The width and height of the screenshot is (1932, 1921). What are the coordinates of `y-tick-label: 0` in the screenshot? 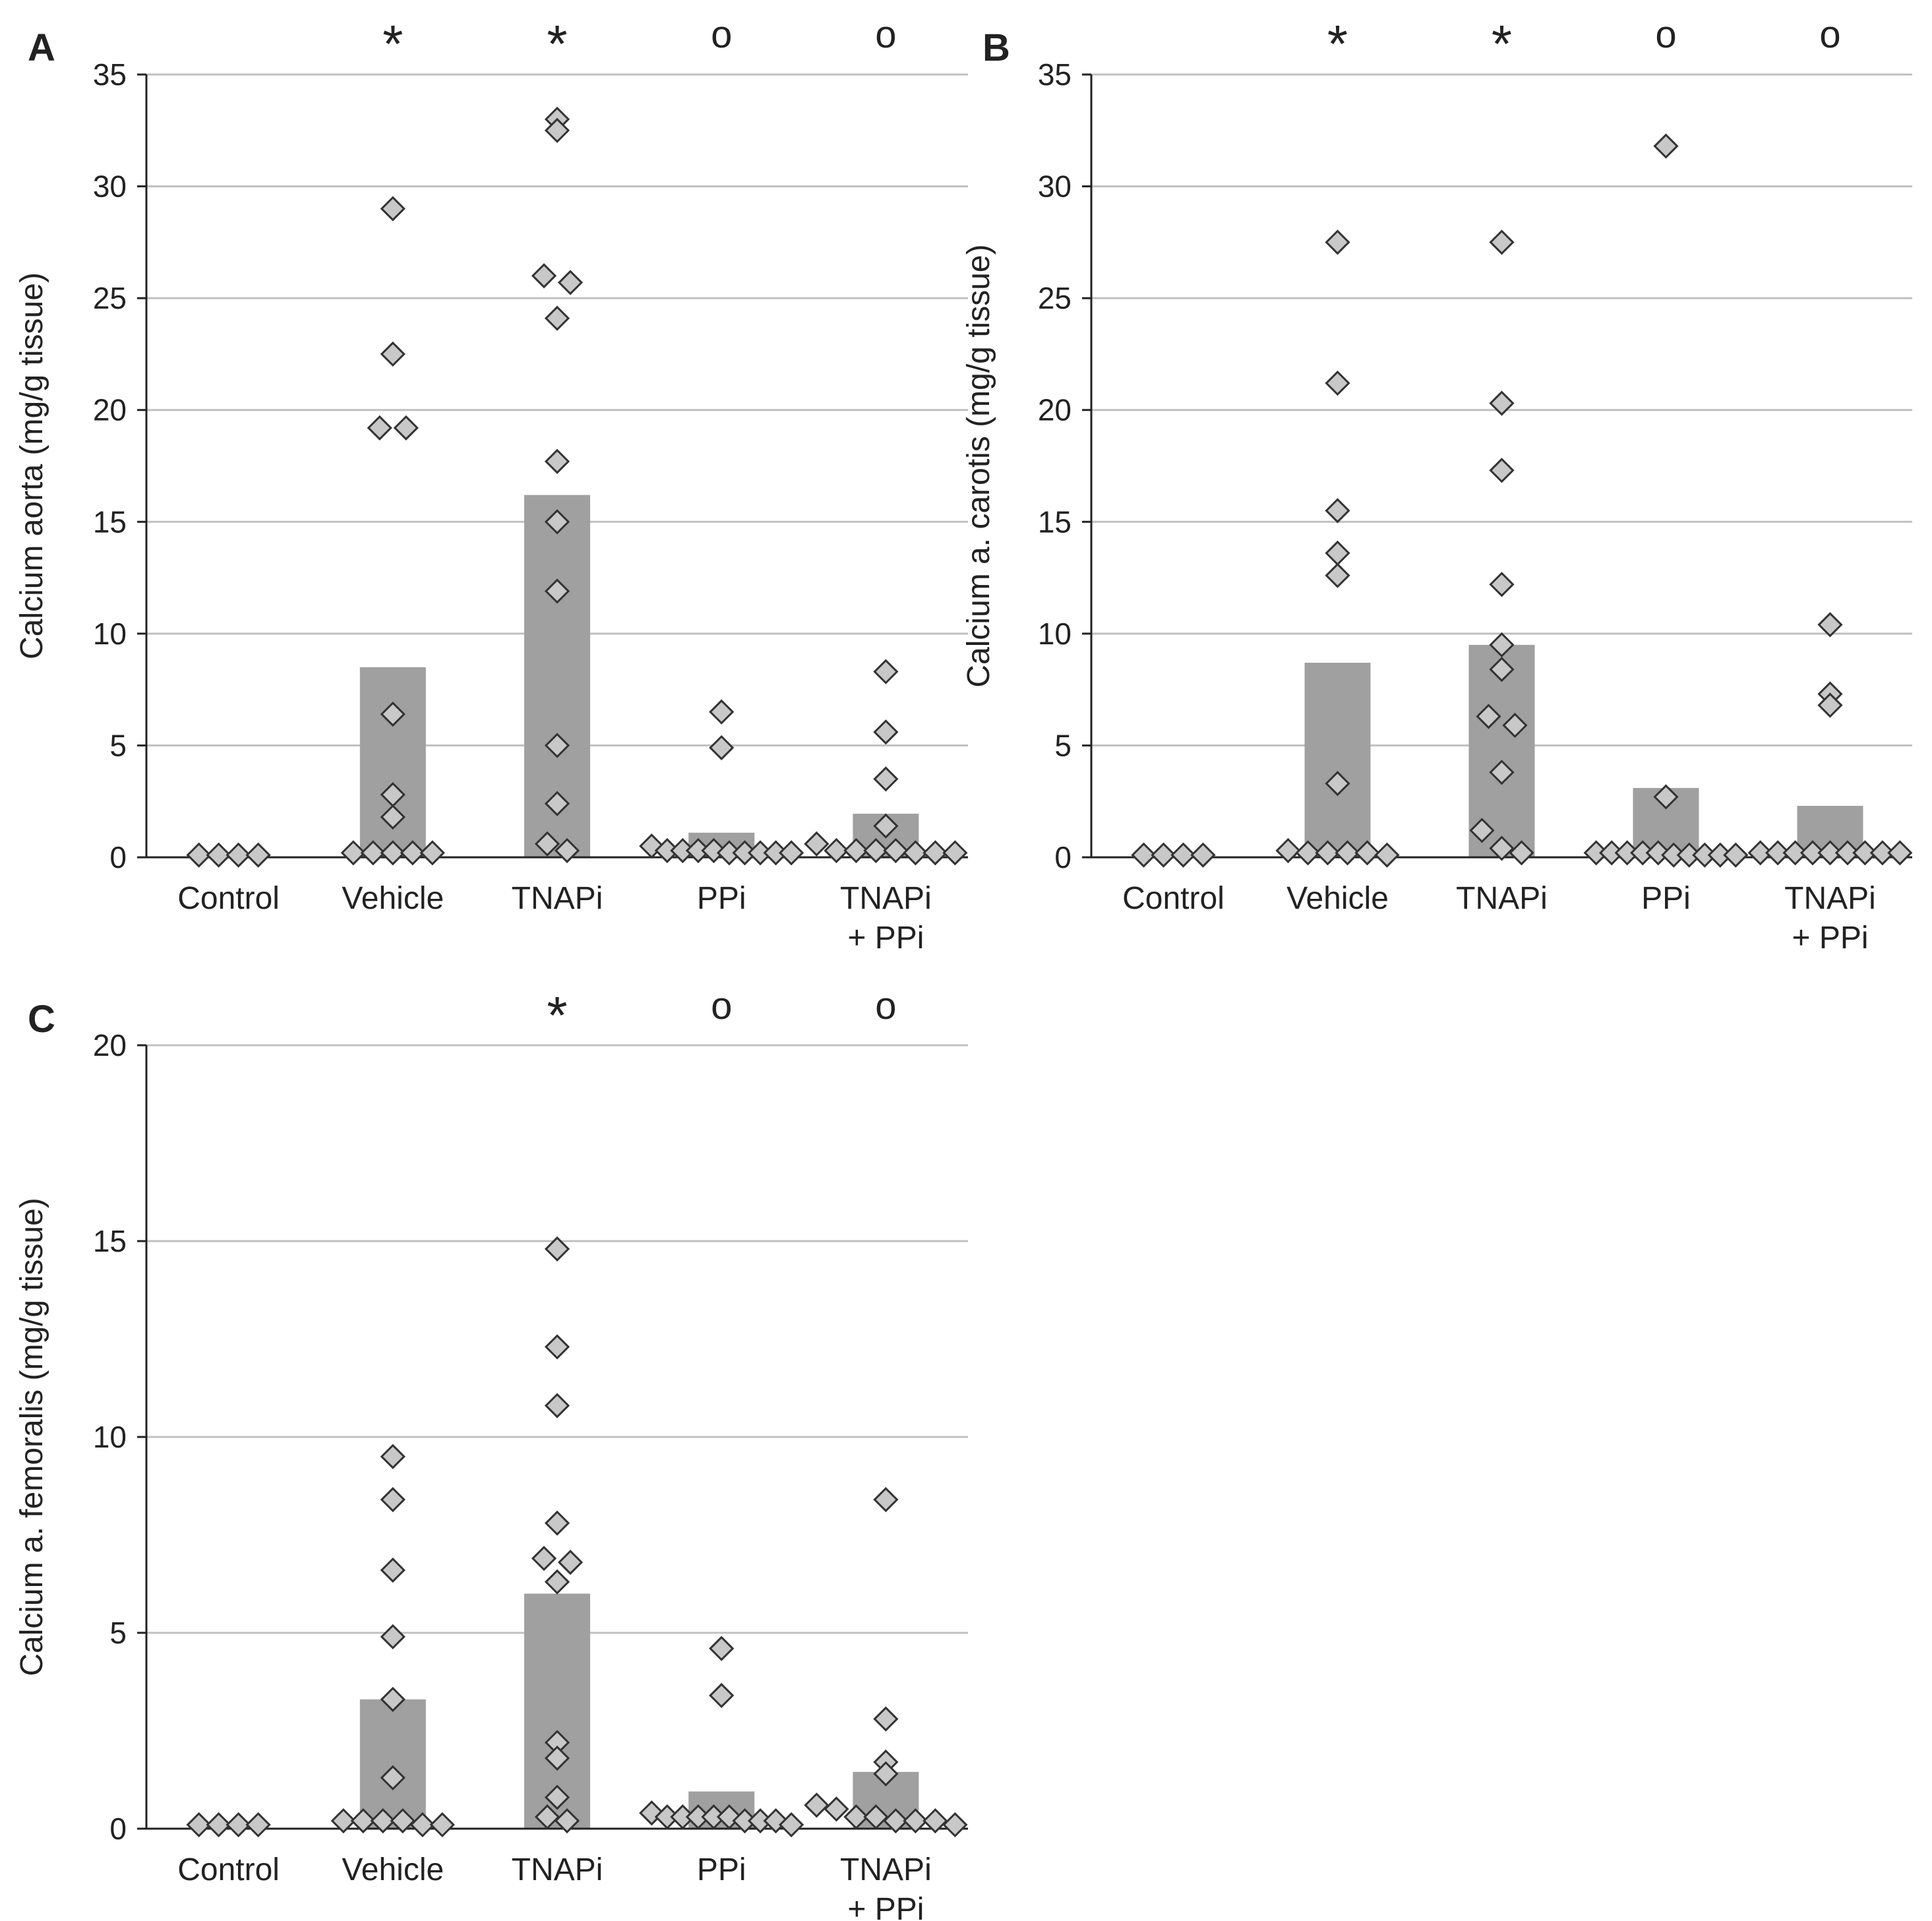 It's located at (1063, 857).